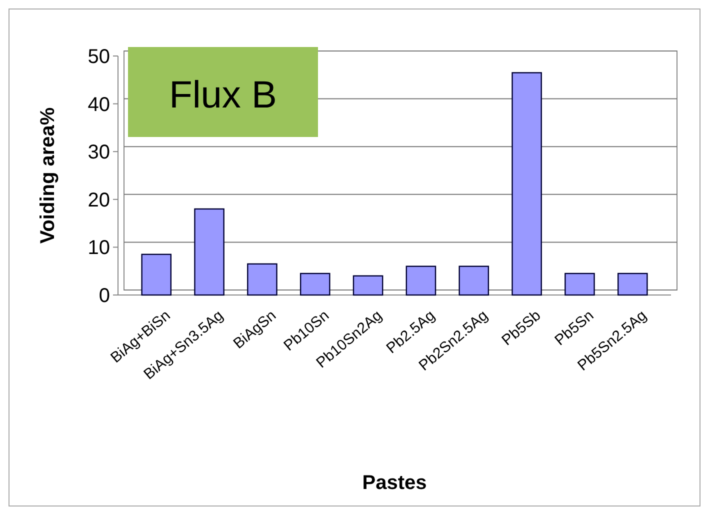 The image size is (709, 515). Describe the element at coordinates (223, 95) in the screenshot. I see `annotation: Flux B` at that location.